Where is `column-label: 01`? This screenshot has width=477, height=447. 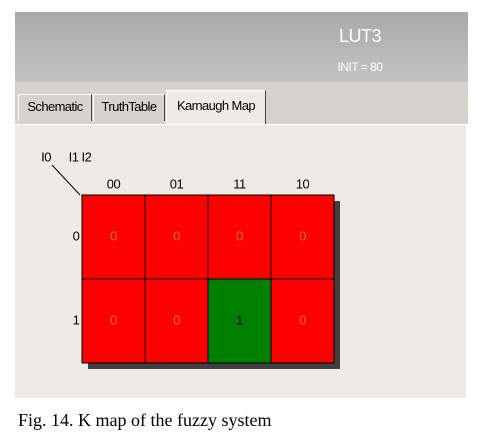
column-label: 01 is located at coordinates (177, 183).